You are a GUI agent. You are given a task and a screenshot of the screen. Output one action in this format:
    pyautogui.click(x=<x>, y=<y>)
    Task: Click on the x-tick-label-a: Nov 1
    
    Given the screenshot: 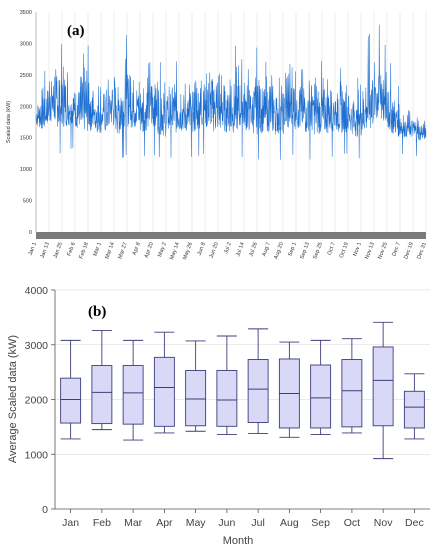 What is the action you would take?
    pyautogui.click(x=357, y=250)
    